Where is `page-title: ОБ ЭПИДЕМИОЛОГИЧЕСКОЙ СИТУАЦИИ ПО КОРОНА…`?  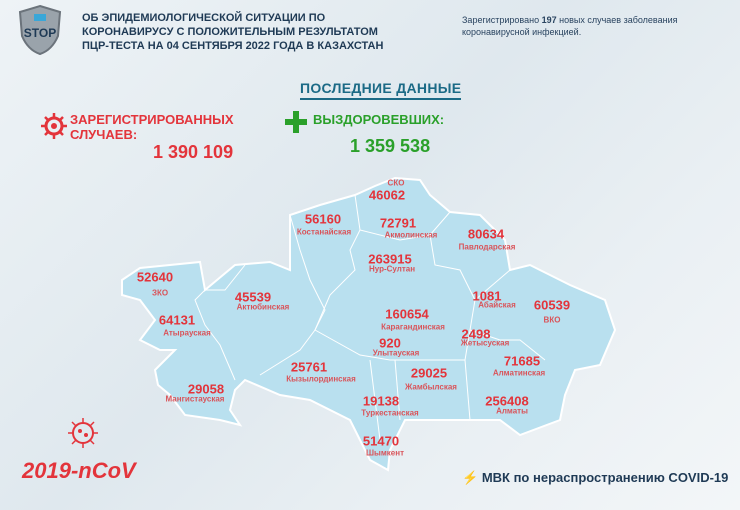
page-title: ОБ ЭПИДЕМИОЛОГИЧЕСКОЙ СИТУАЦИИ ПО КОРОНА… is located at coordinates (262, 32).